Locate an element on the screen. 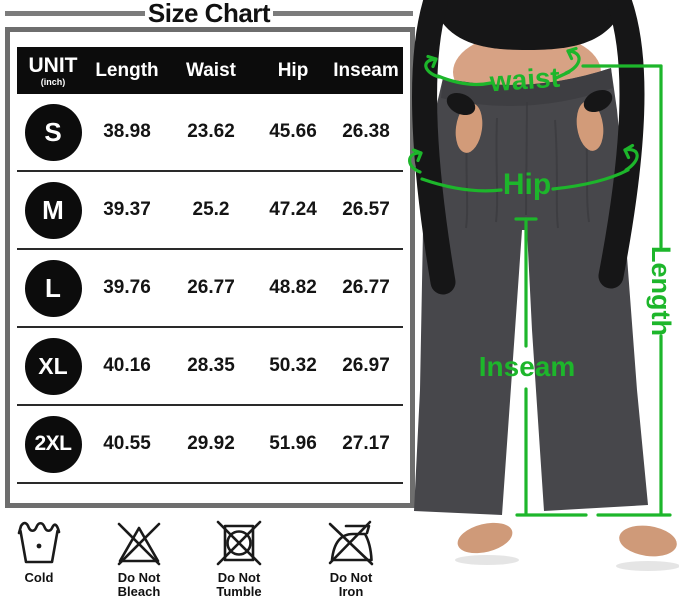 The height and width of the screenshot is (598, 679). column-header-unit: UNIT (inch) is located at coordinates (53, 70).